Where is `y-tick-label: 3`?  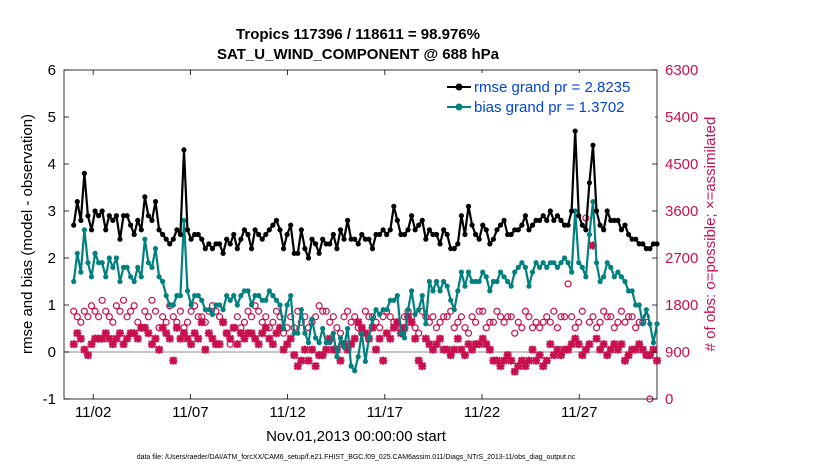
y-tick-label: 3 is located at coordinates (52, 211).